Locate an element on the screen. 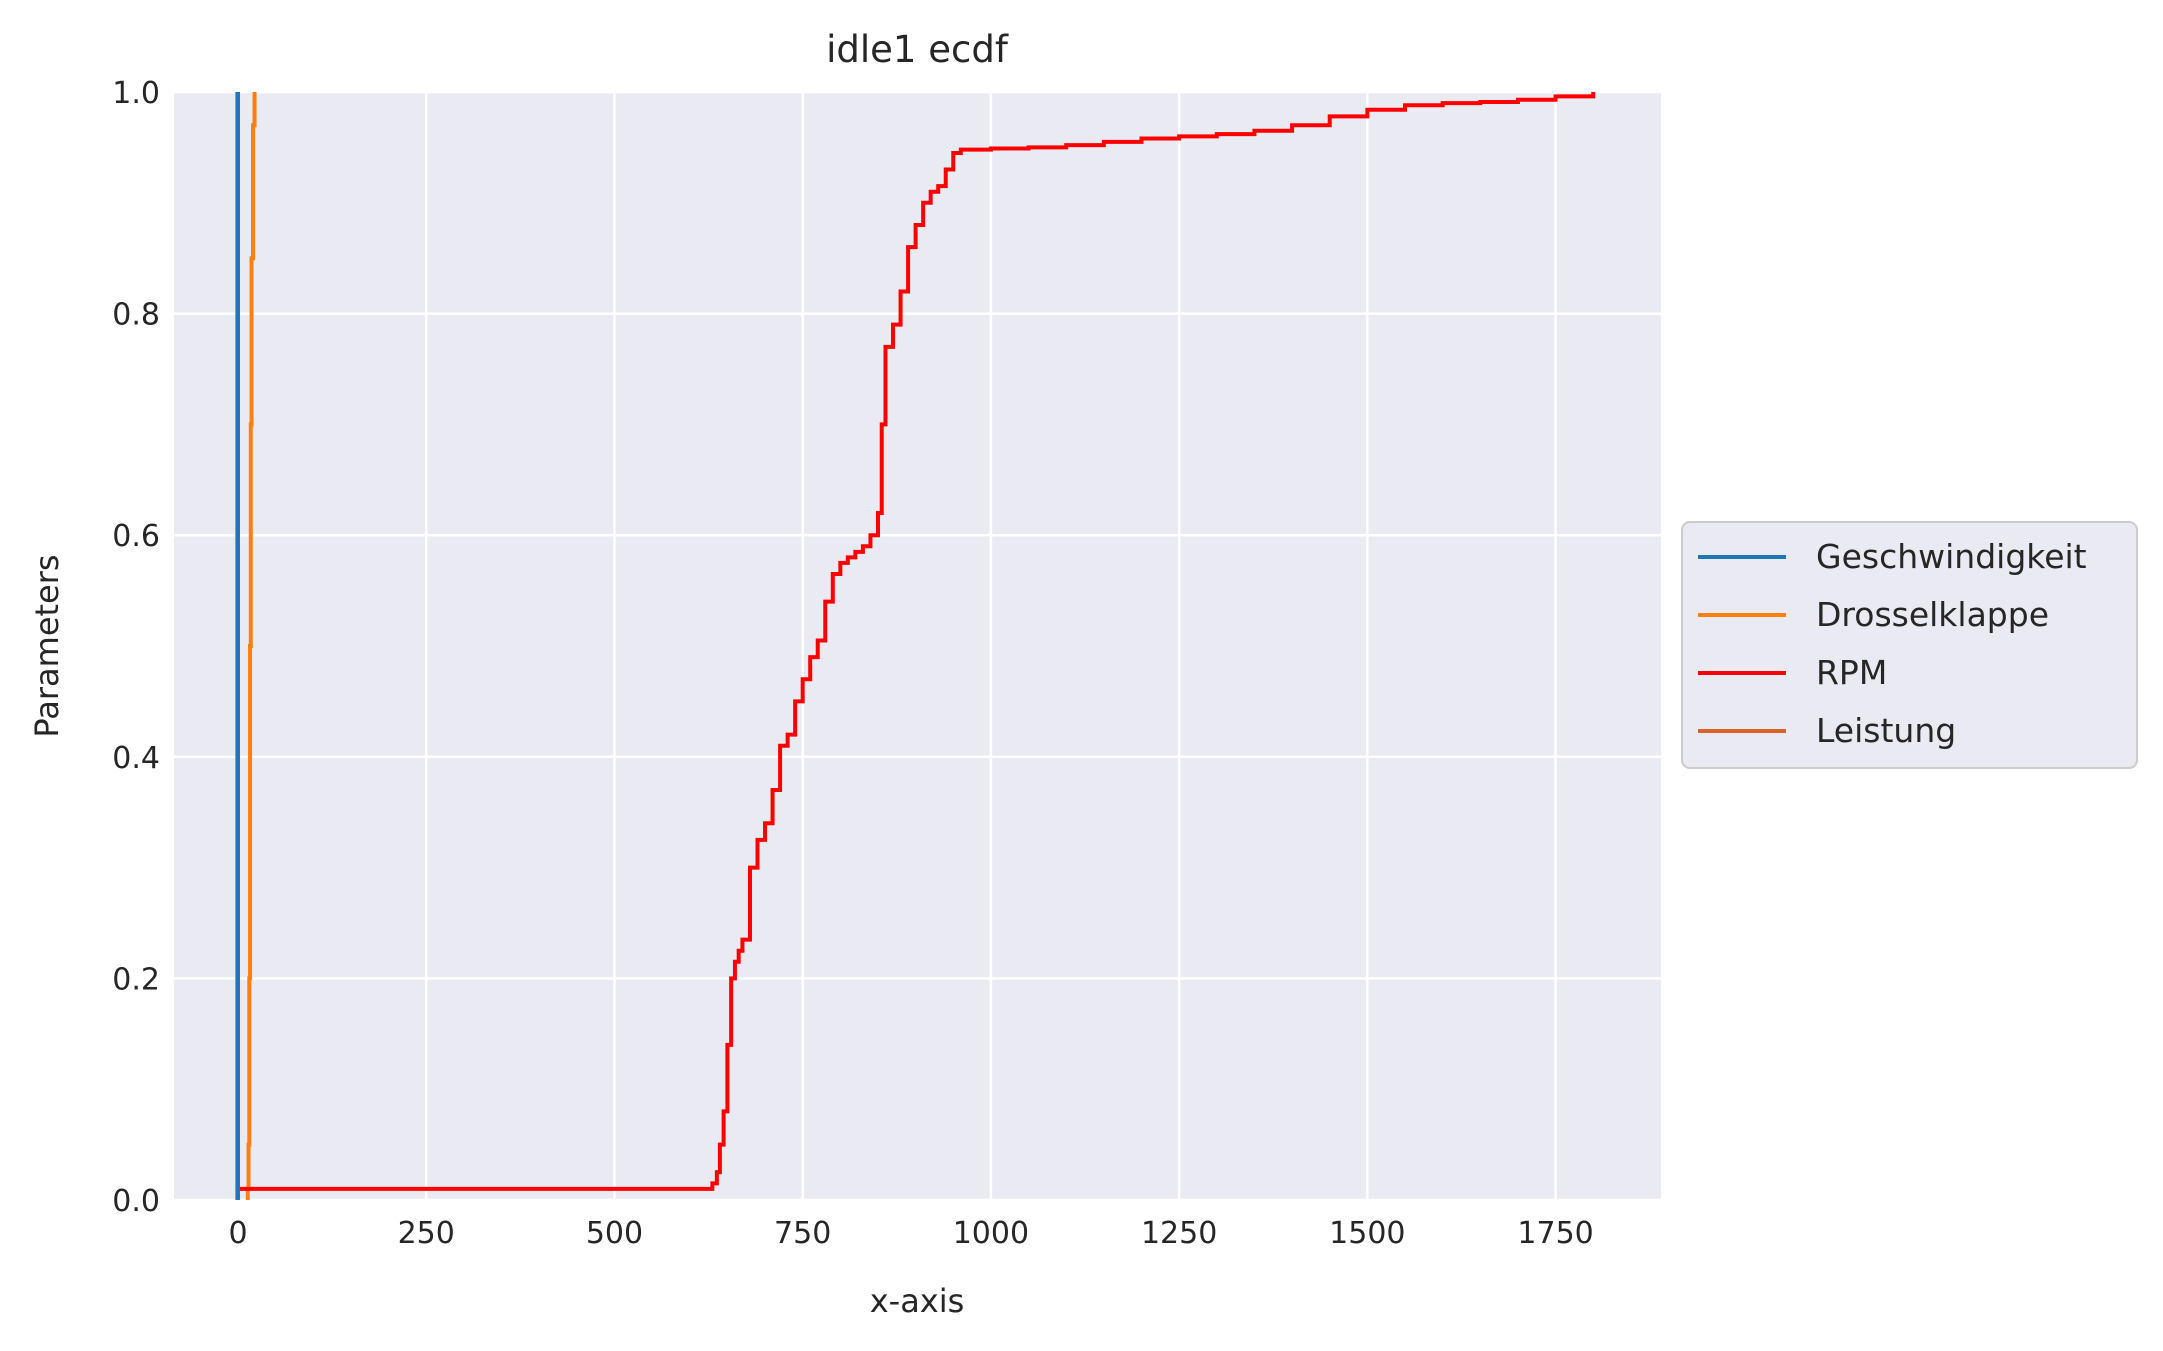 This screenshot has width=2163, height=1351. x-tick-label: 1250 is located at coordinates (1179, 1233).